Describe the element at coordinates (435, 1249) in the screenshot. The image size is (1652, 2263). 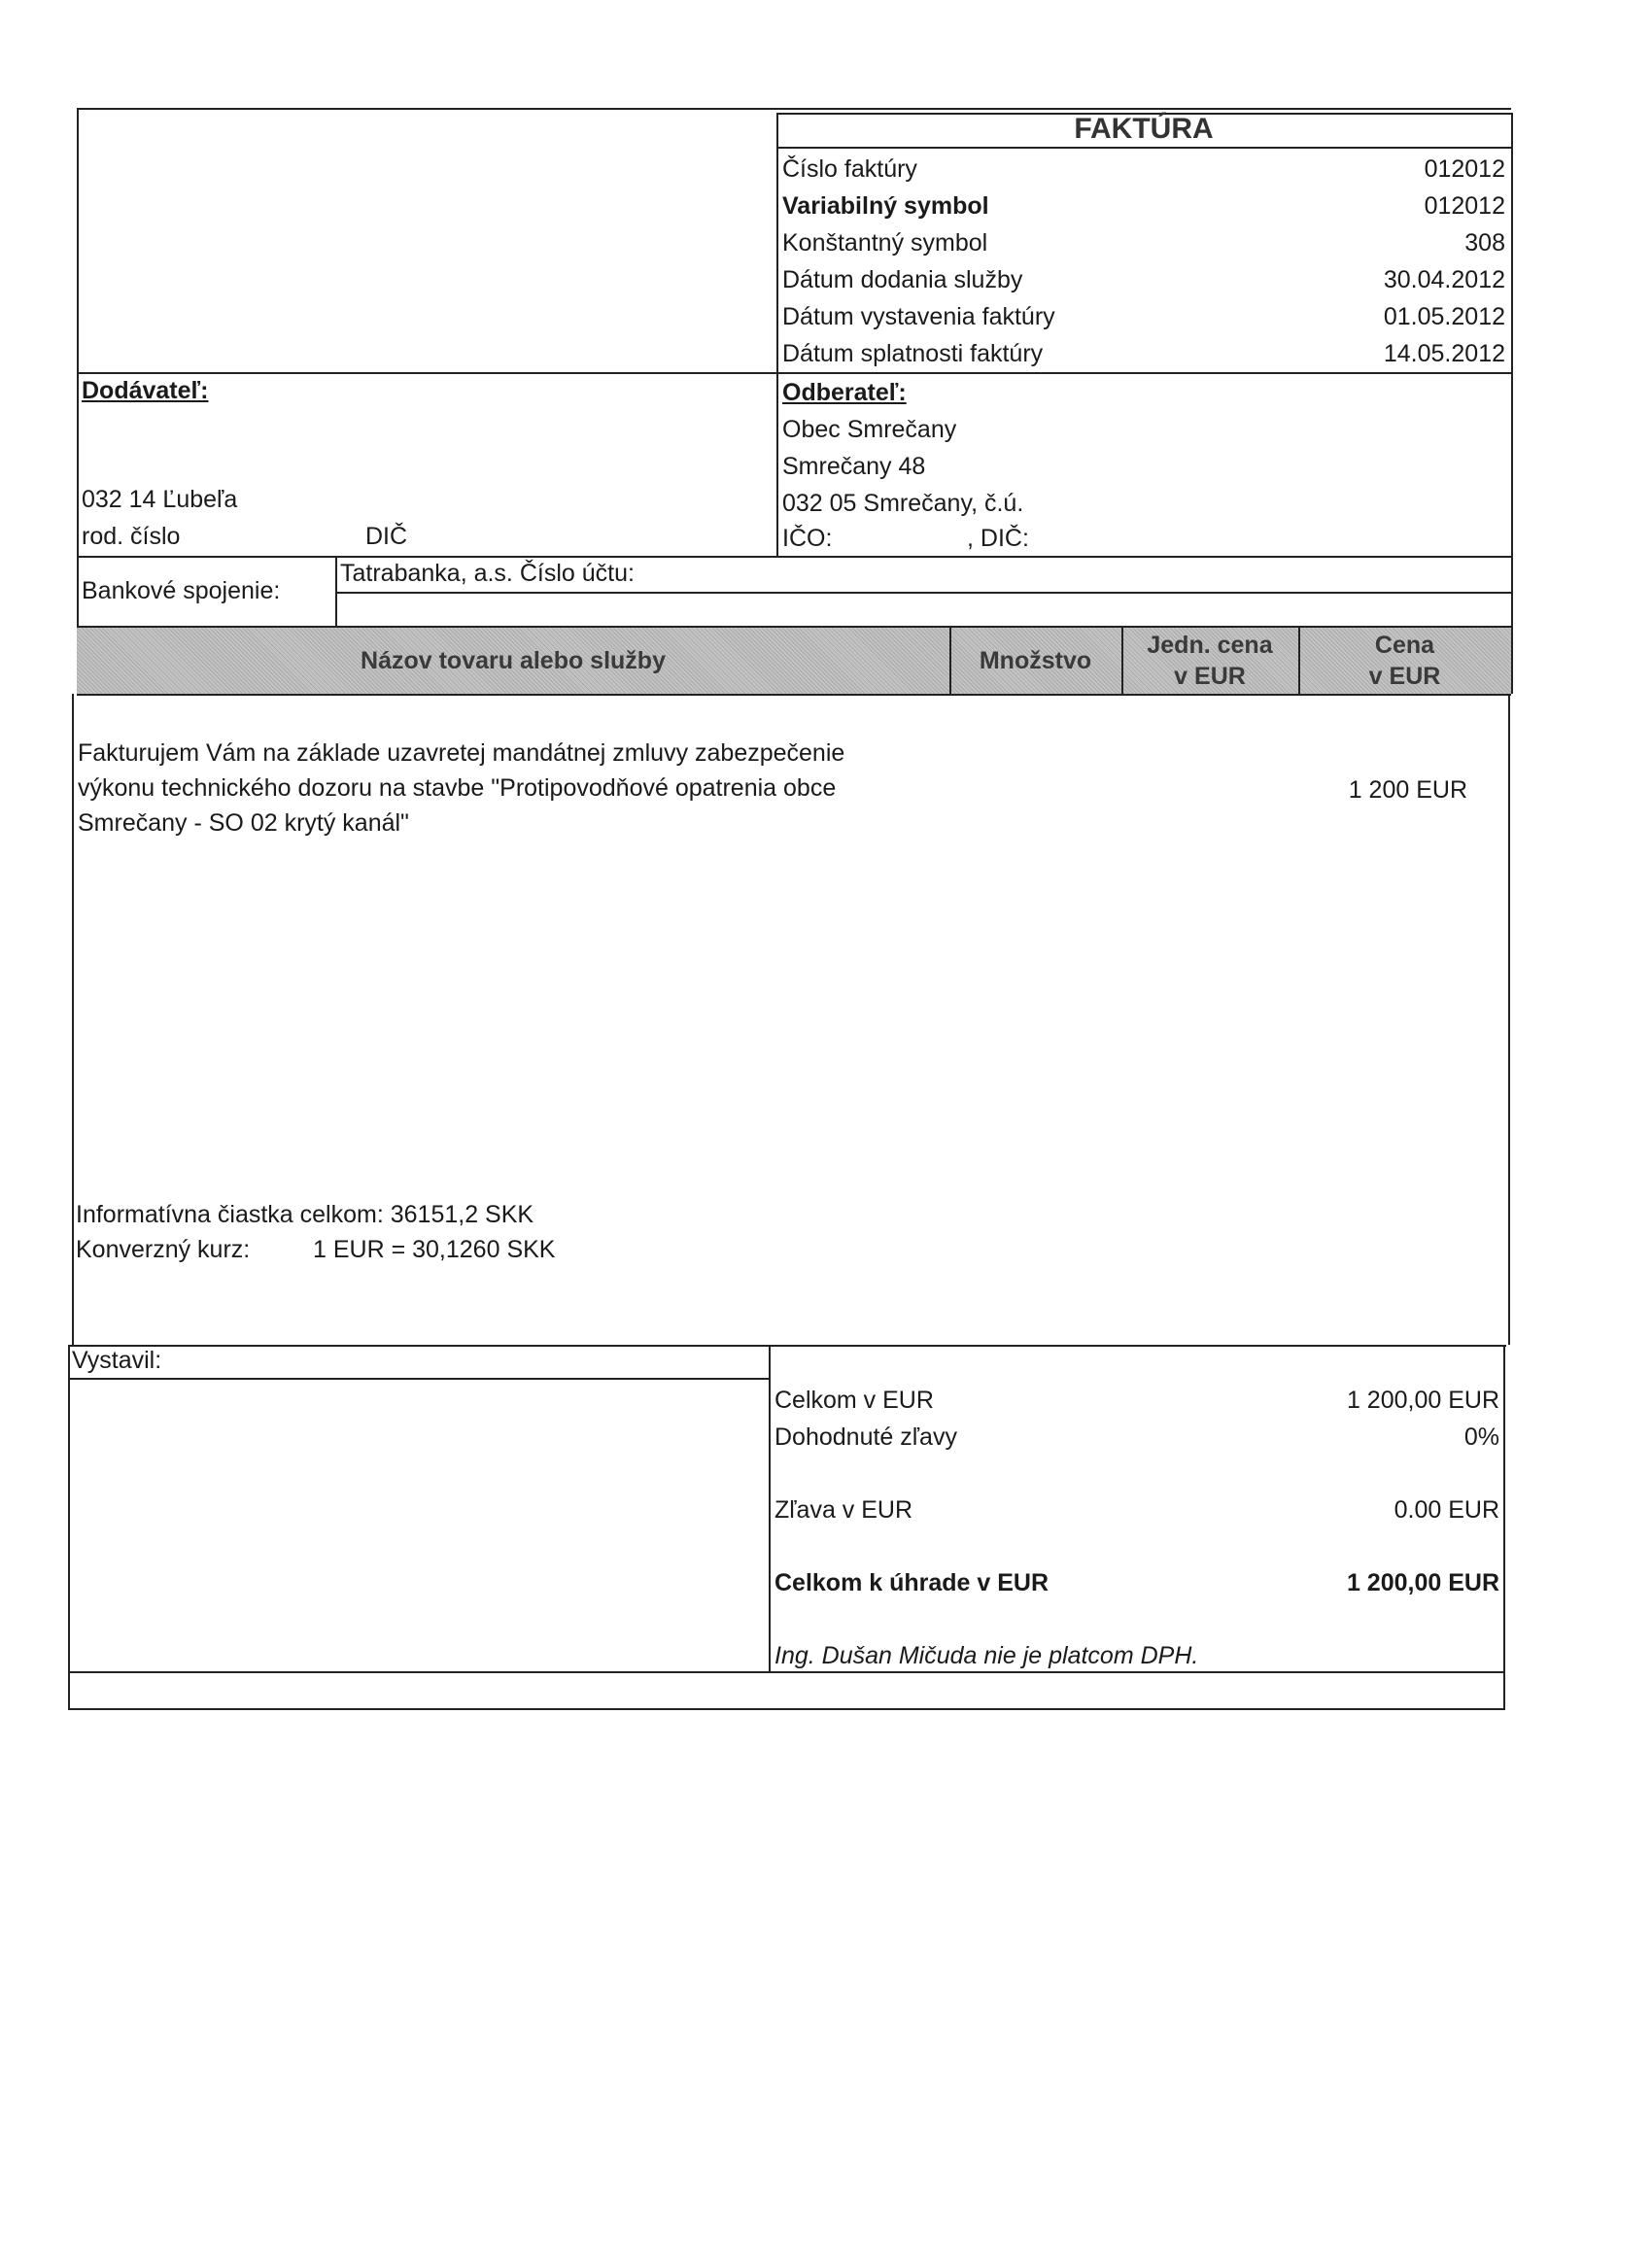
I see `info-rate-value: 1 EUR = 30,1260 SKK` at that location.